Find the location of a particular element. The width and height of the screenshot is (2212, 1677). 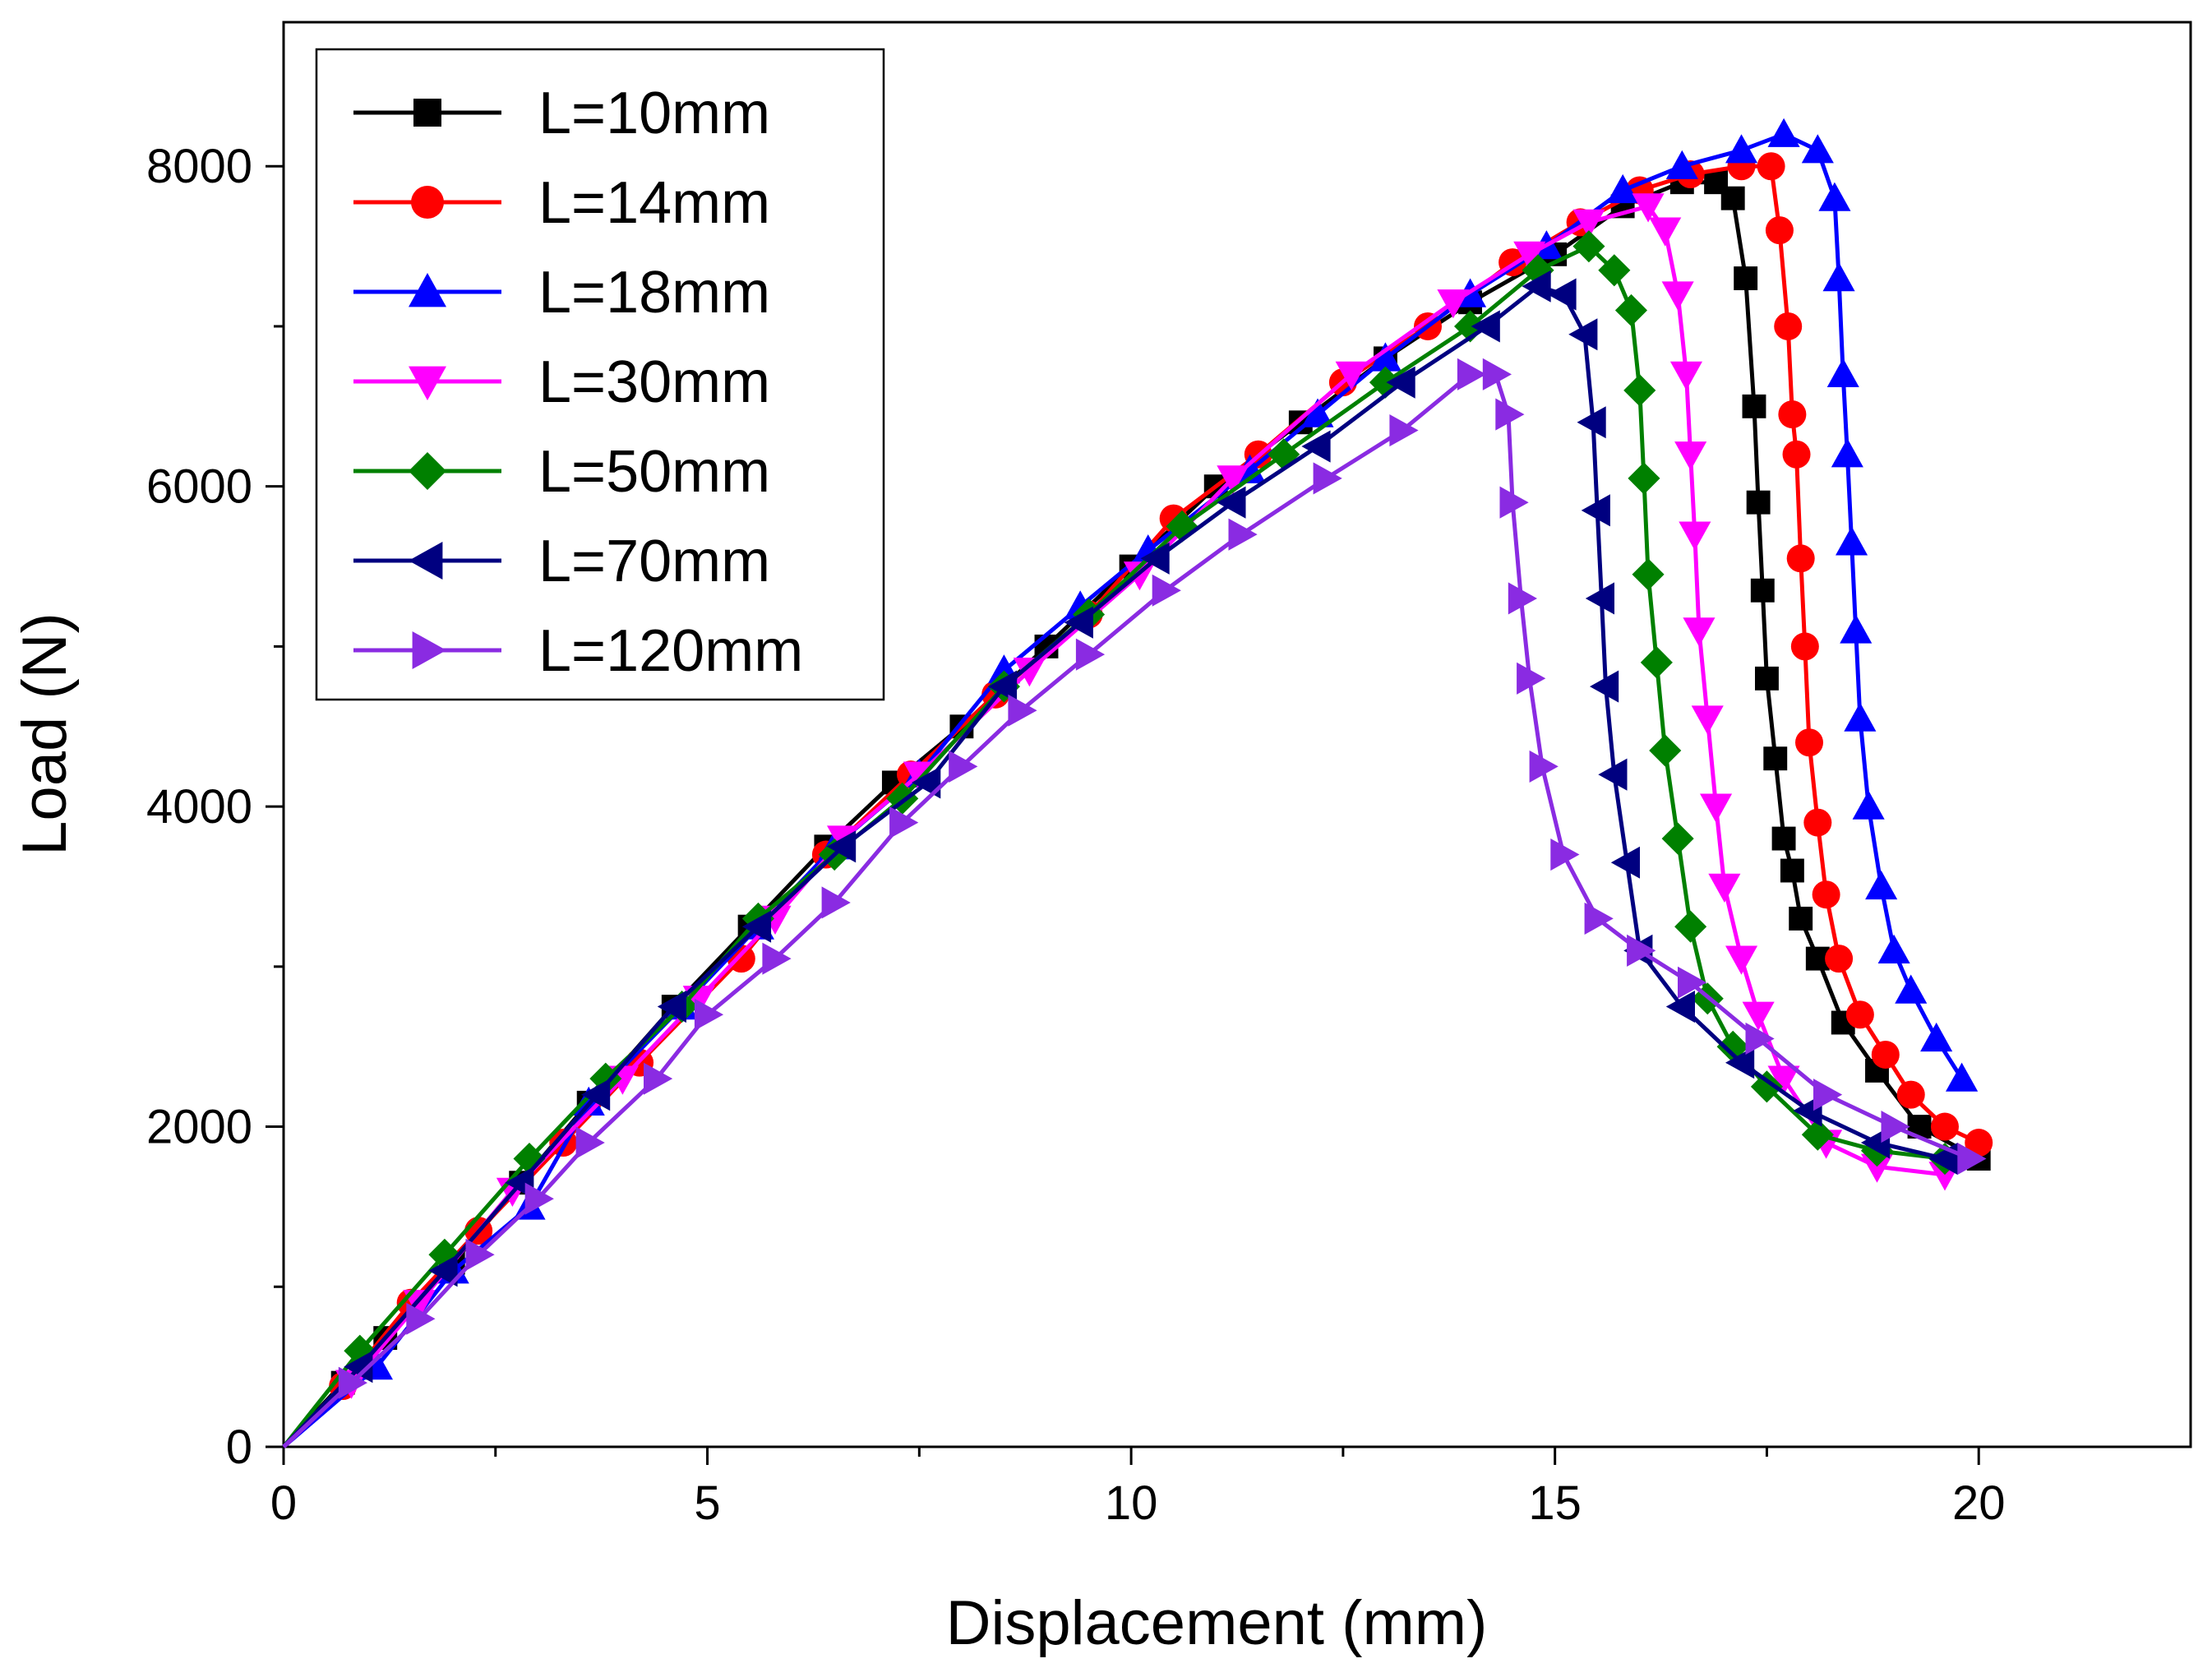

legend-entry-6: L=120mm is located at coordinates (578, 651).